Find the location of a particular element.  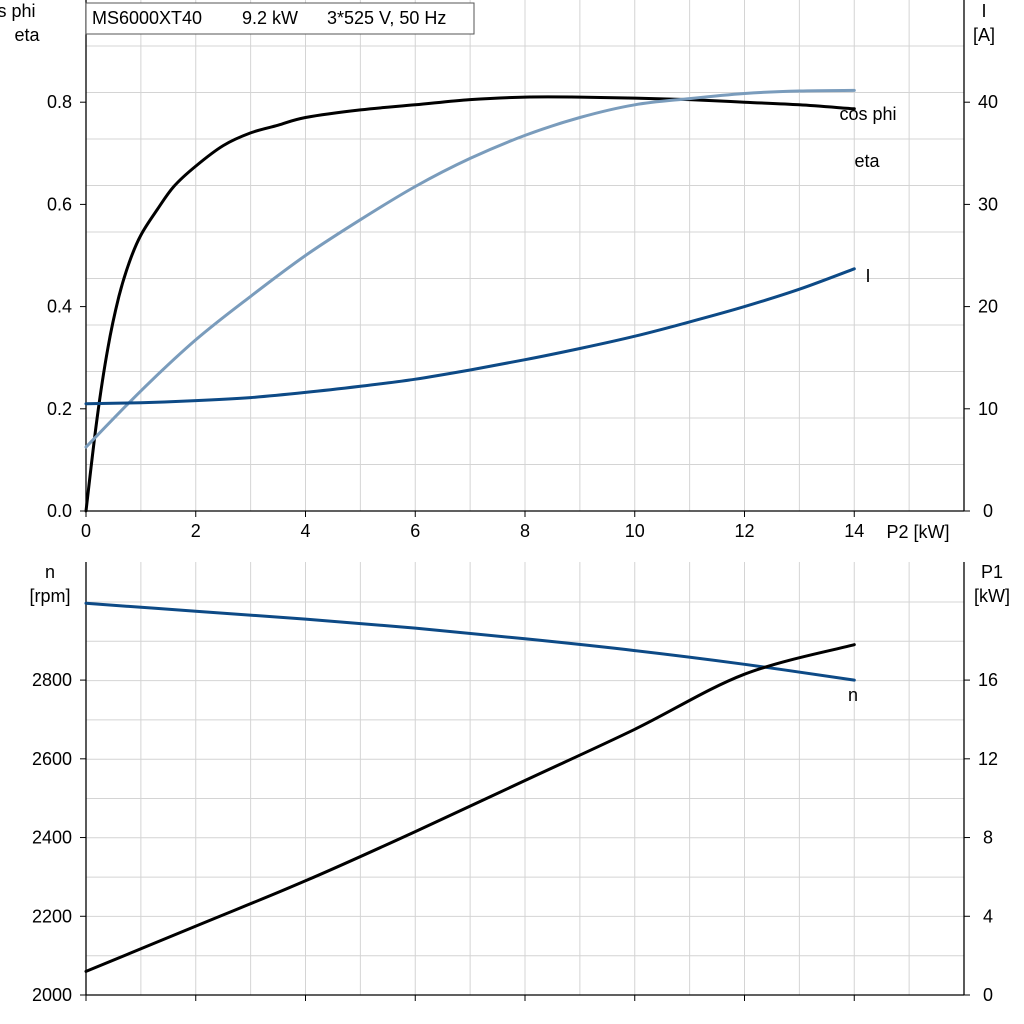

y-right-axis-title: P1 is located at coordinates (992, 572).